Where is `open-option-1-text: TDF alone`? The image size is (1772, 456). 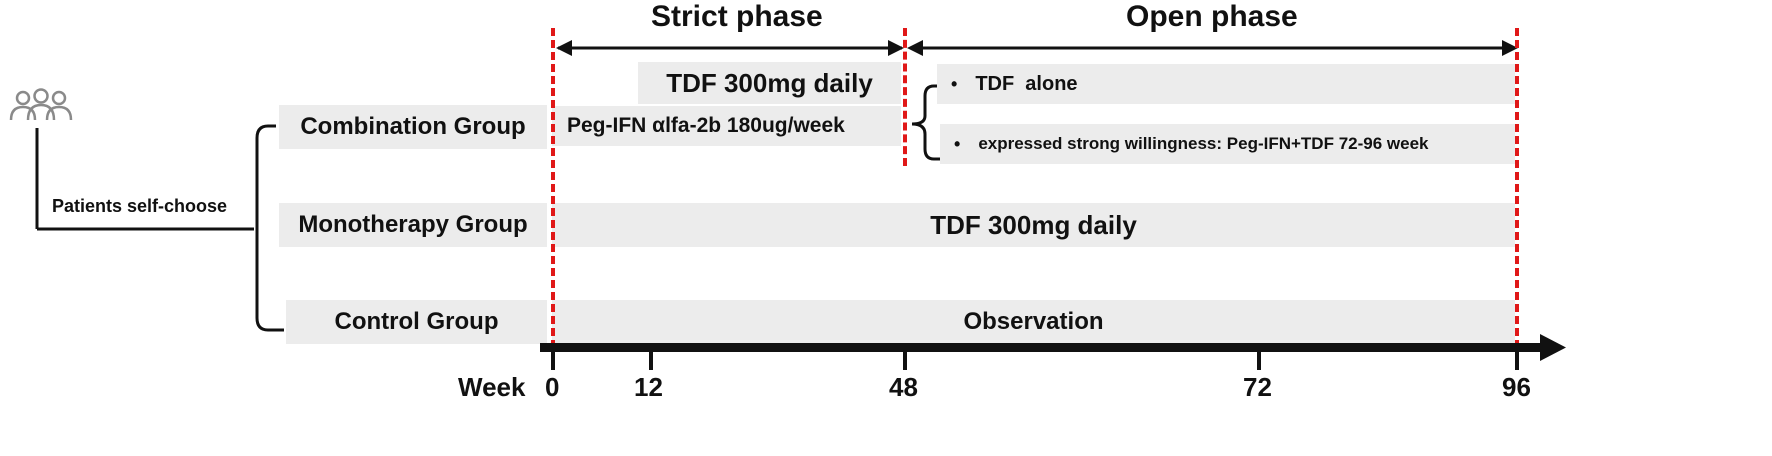 open-option-1-text: TDF alone is located at coordinates (1026, 83).